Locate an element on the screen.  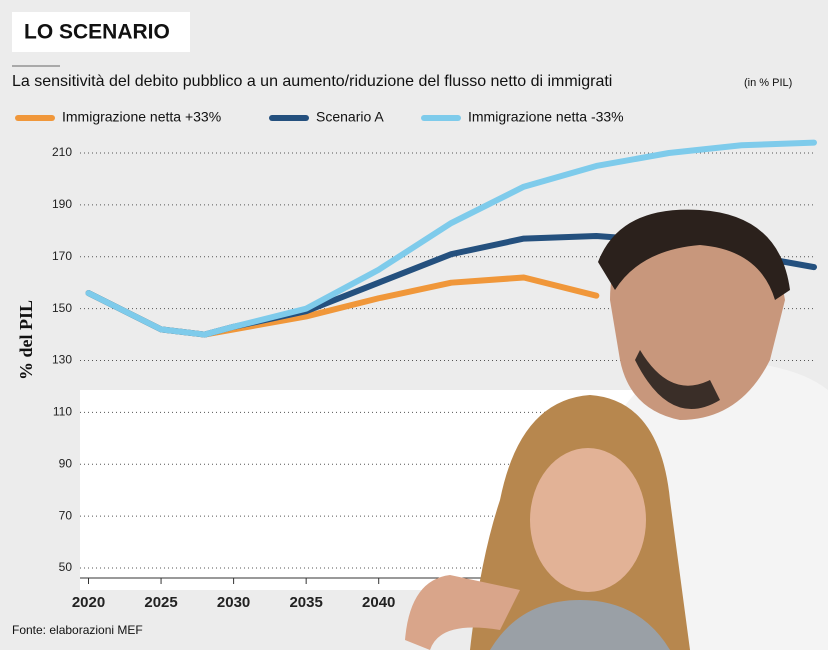
photo-man-face is located at coordinates (697, 316).